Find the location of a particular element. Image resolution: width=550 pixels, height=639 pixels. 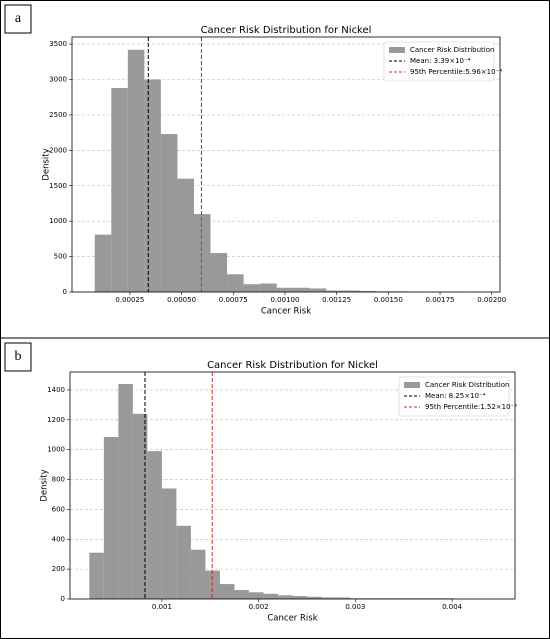

x-tick-label: 0.002 is located at coordinates (259, 607).